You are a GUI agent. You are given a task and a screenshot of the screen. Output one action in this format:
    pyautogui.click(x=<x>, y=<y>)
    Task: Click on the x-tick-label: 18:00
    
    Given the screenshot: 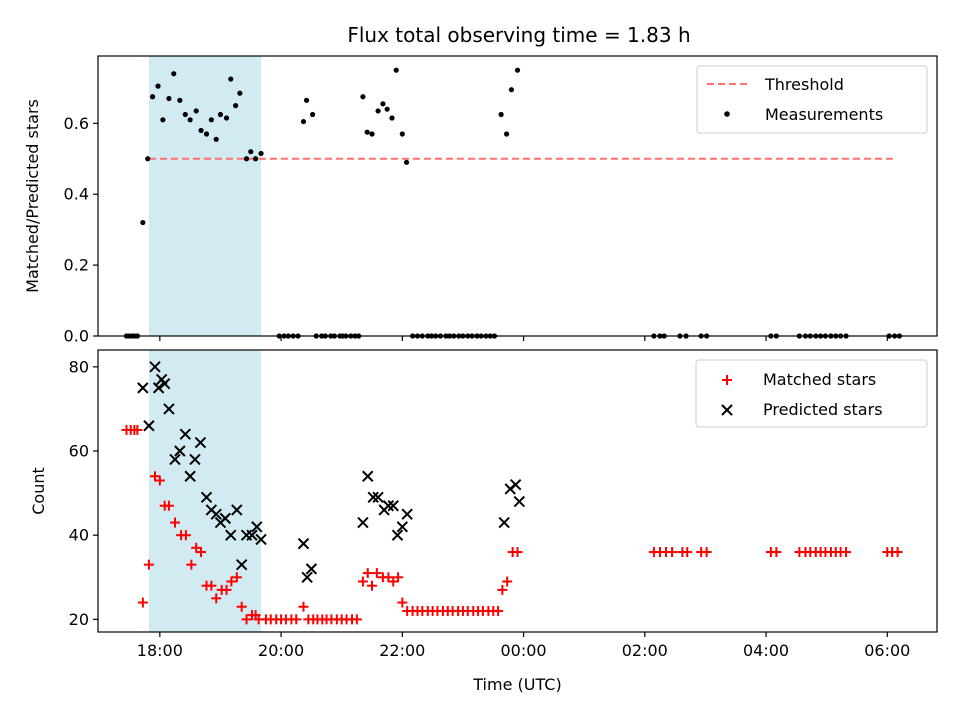 What is the action you would take?
    pyautogui.click(x=160, y=650)
    